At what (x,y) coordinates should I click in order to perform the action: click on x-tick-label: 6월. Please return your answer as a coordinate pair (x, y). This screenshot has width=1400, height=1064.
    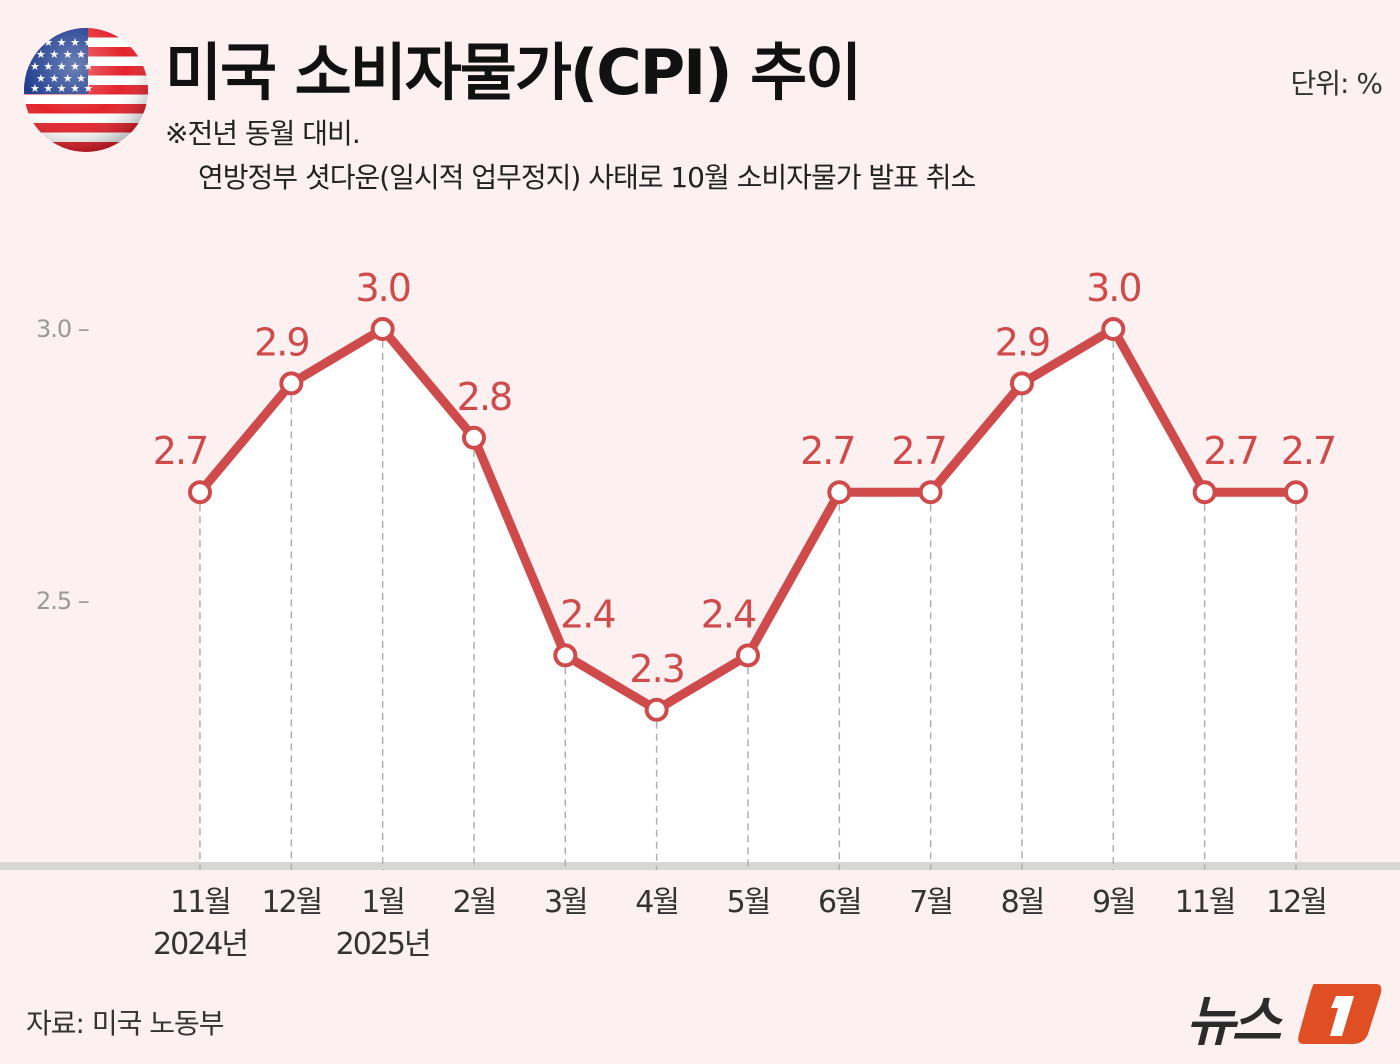
    Looking at the image, I should click on (839, 902).